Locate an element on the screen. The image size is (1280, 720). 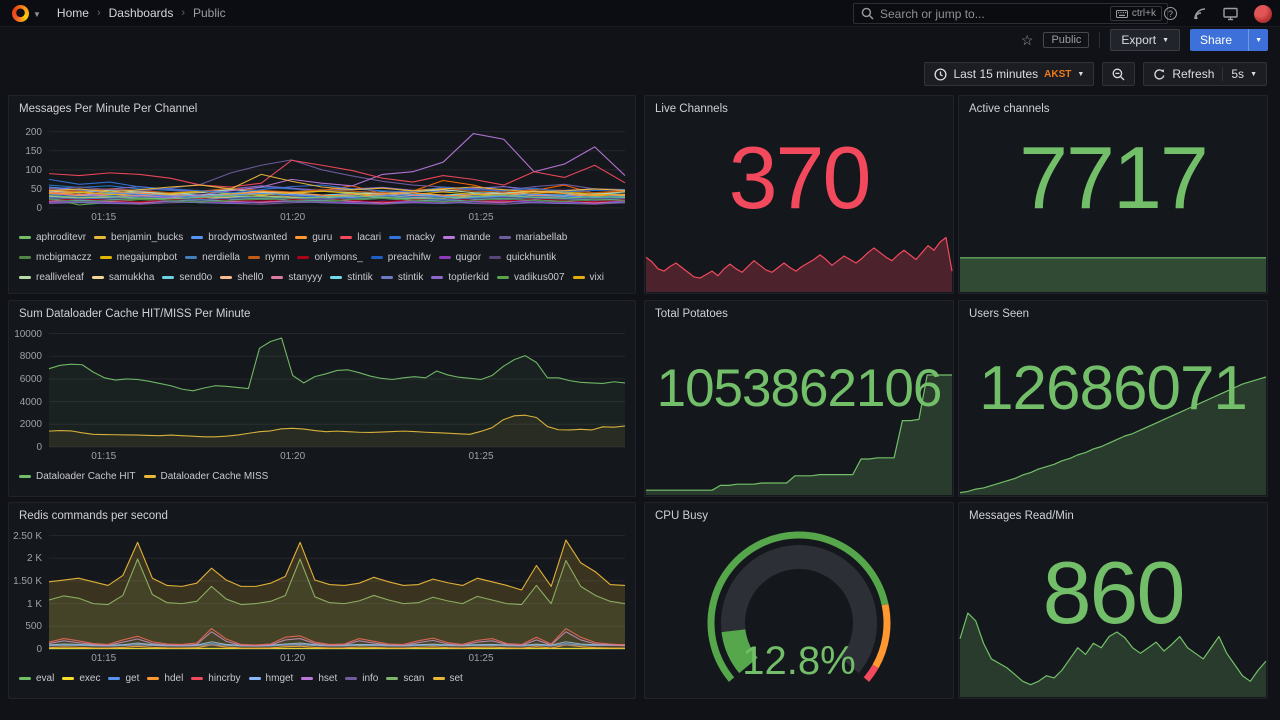
legend-item: megajumpbot is located at coordinates (138, 257).